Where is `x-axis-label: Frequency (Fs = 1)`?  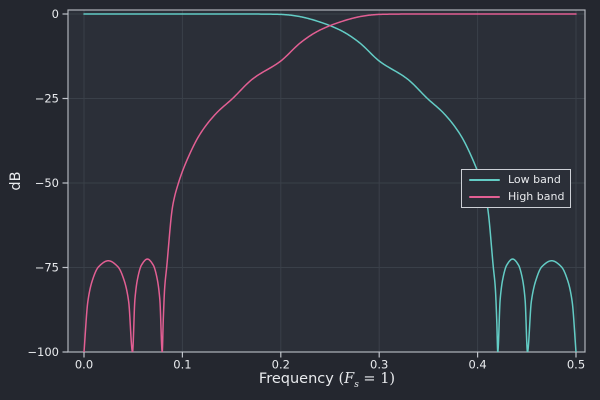 x-axis-label: Frequency (Fs = 1) is located at coordinates (327, 380).